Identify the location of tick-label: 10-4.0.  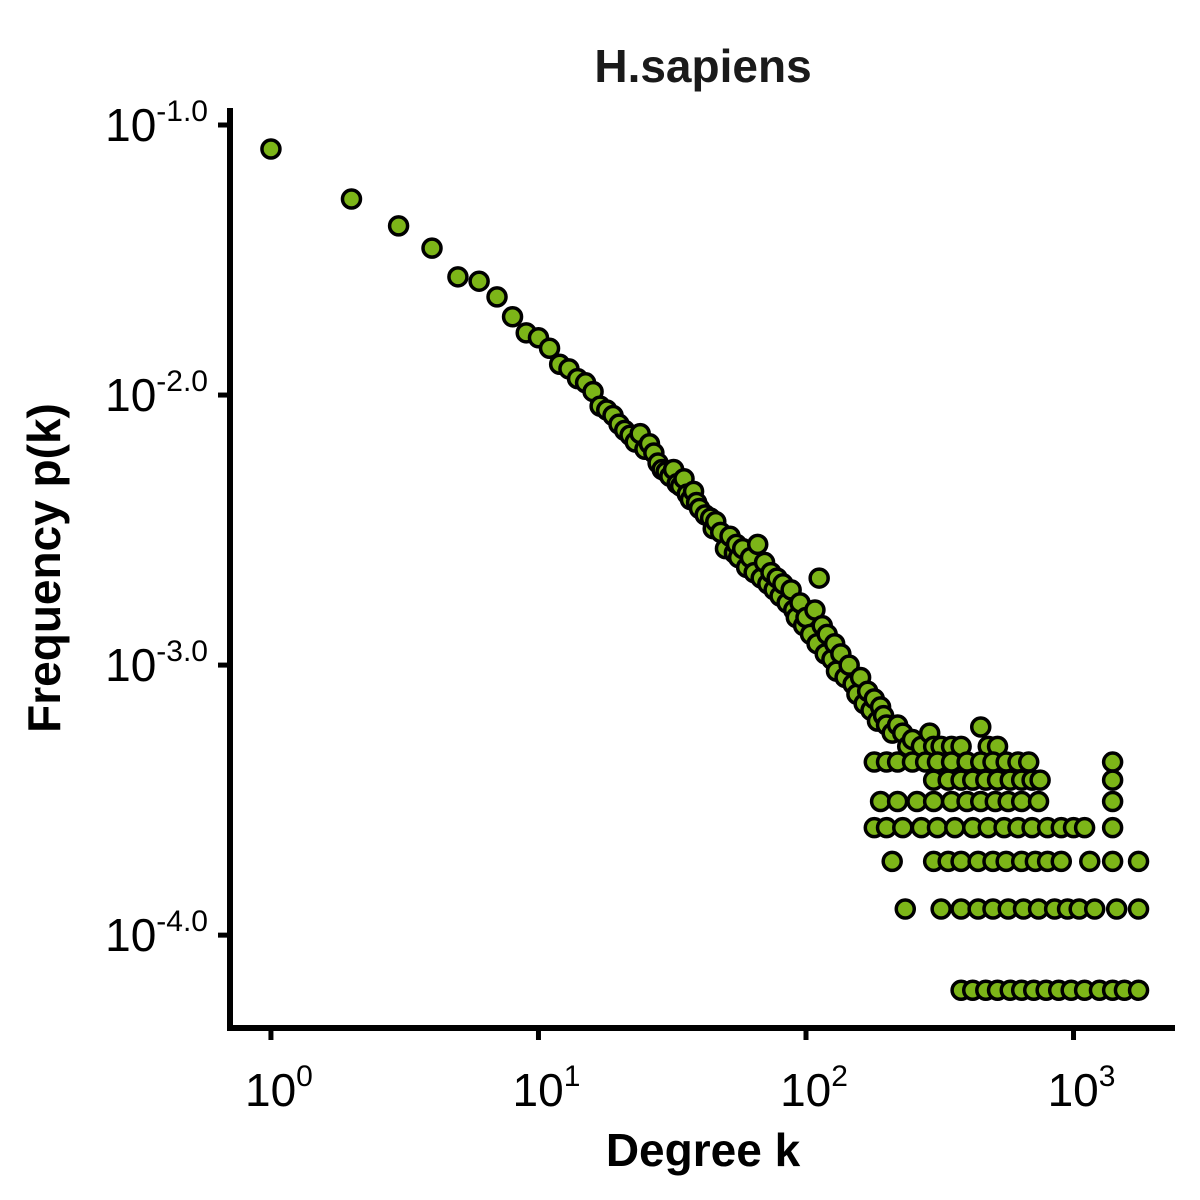
(156, 933).